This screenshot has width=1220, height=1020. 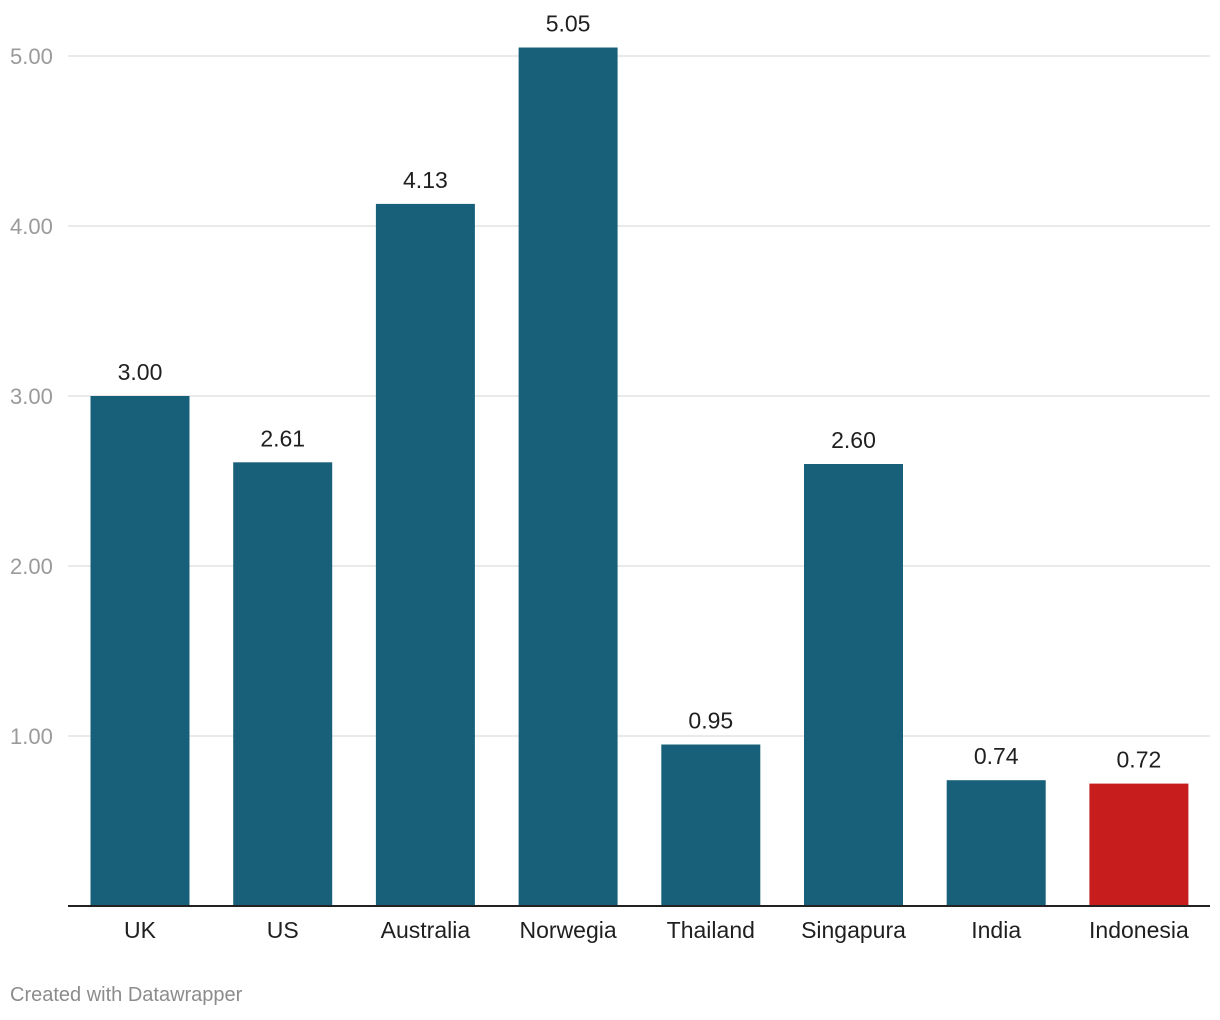 I want to click on category-label-norwegia: Norwegia, so click(x=568, y=930).